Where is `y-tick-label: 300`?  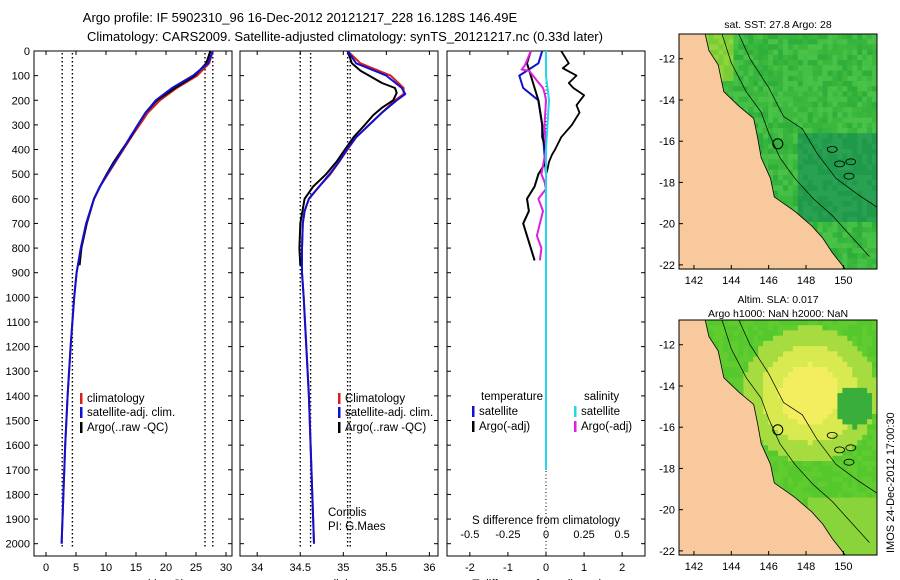 y-tick-label: 300 is located at coordinates (21, 126).